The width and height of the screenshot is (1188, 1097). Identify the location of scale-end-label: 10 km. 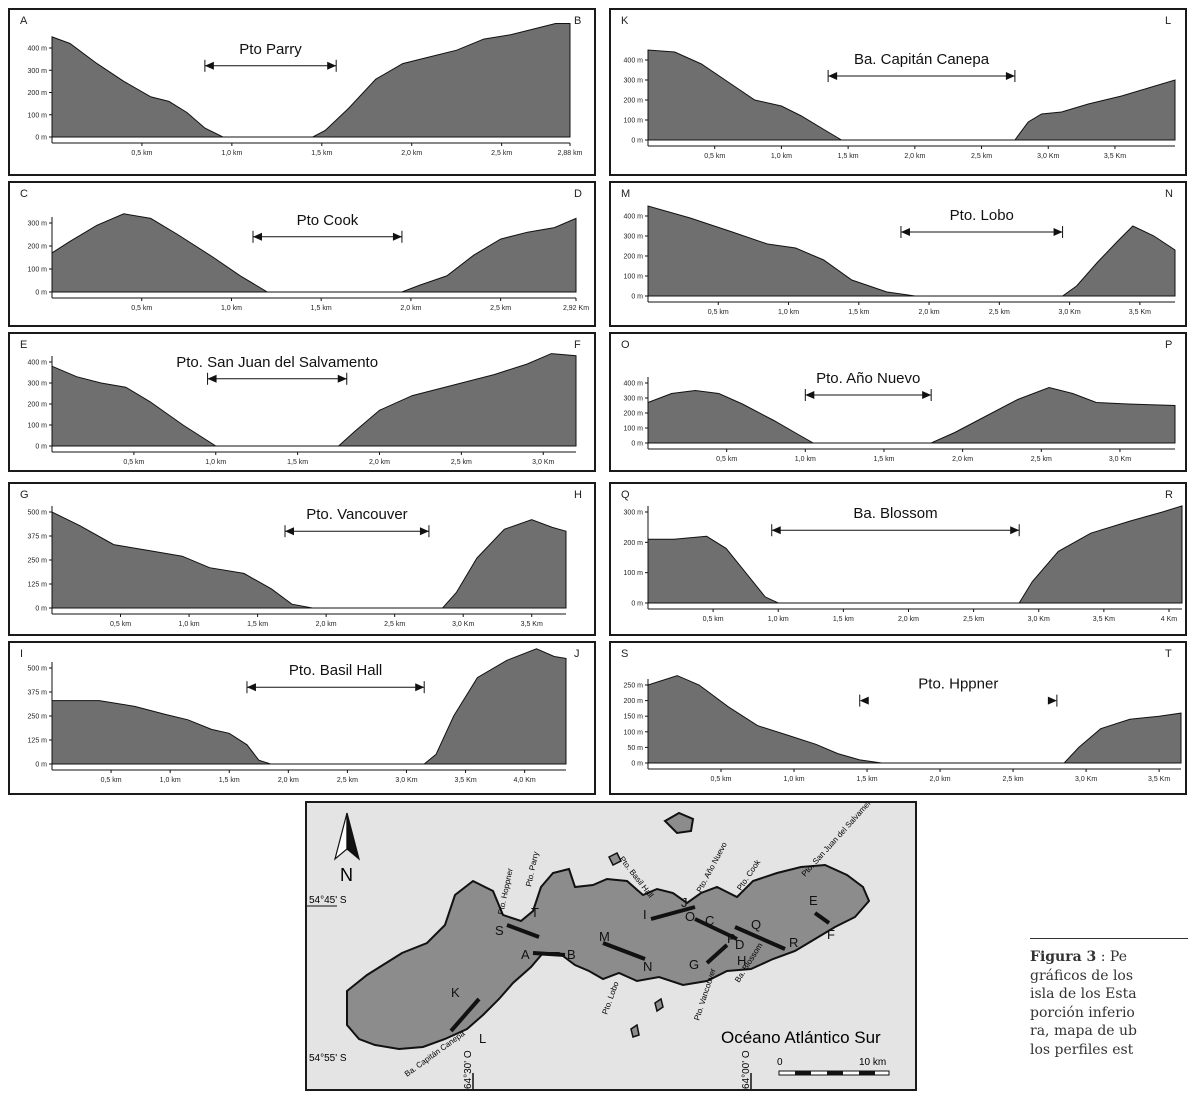
(872, 1062).